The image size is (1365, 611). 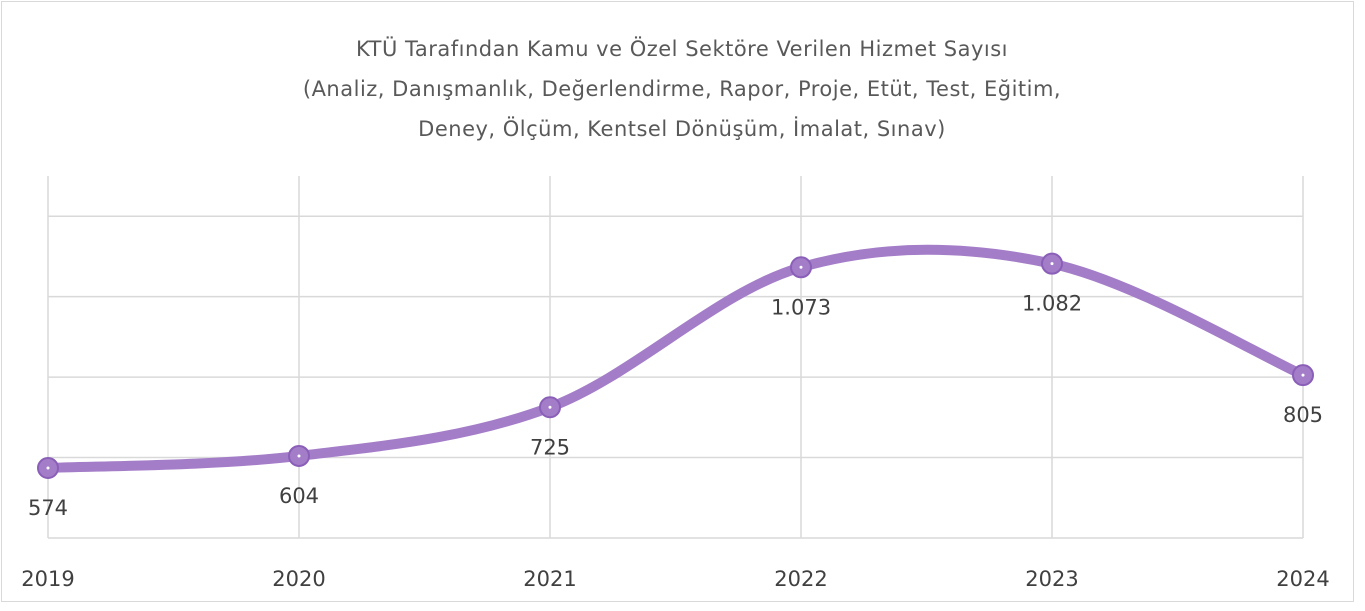 I want to click on x-tick-label: 2021, so click(x=549, y=579).